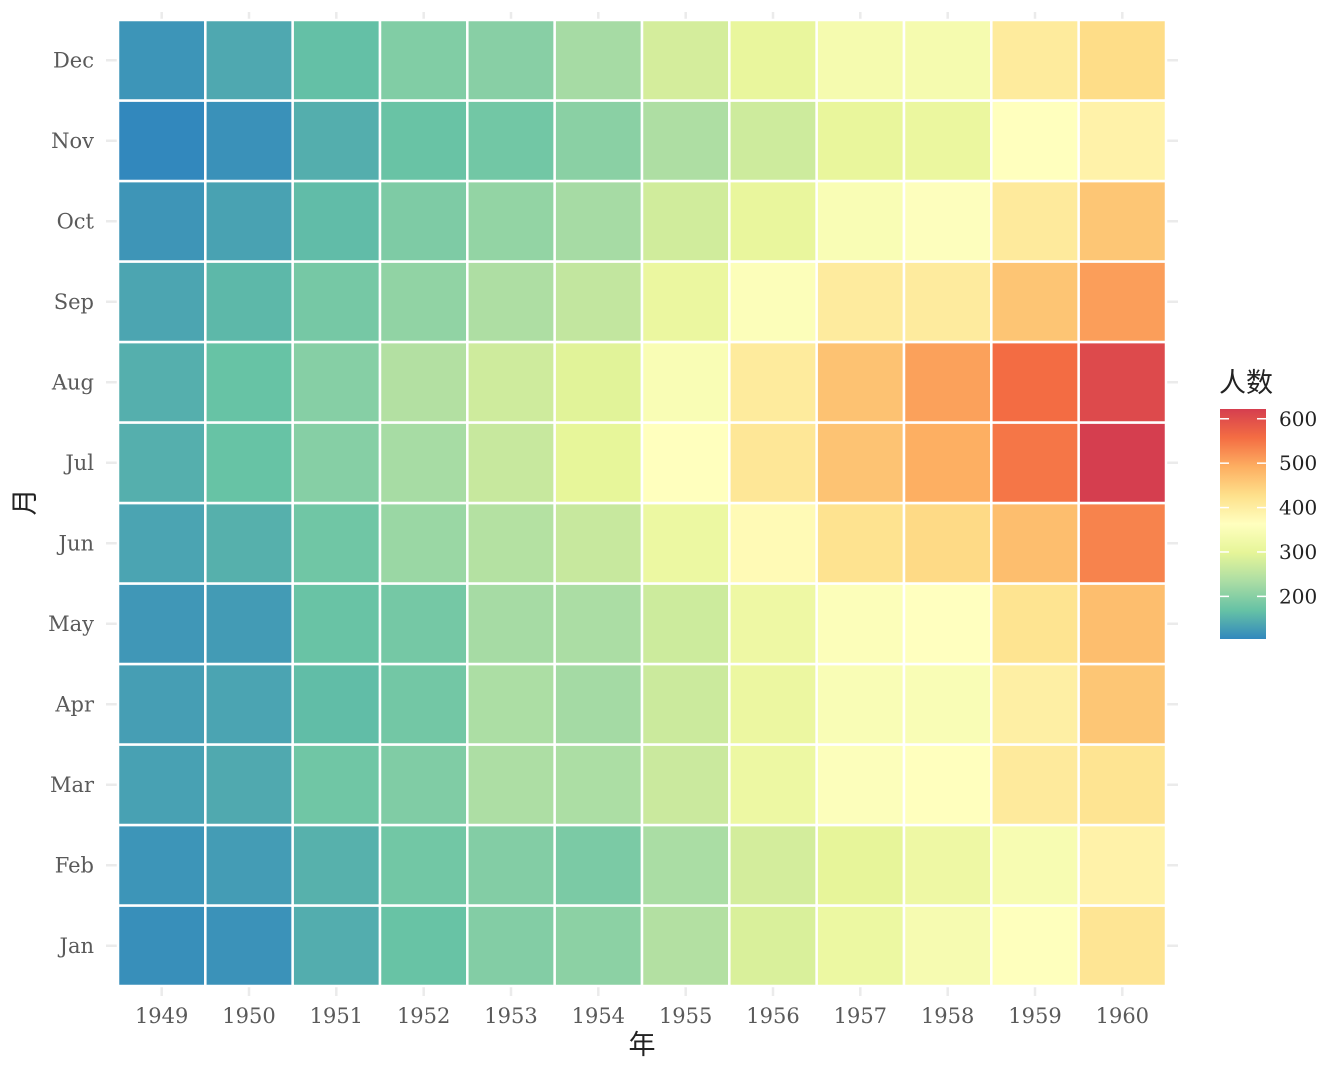 The image size is (1344, 1075). I want to click on heatmap-cell-feb-1957, so click(860, 865).